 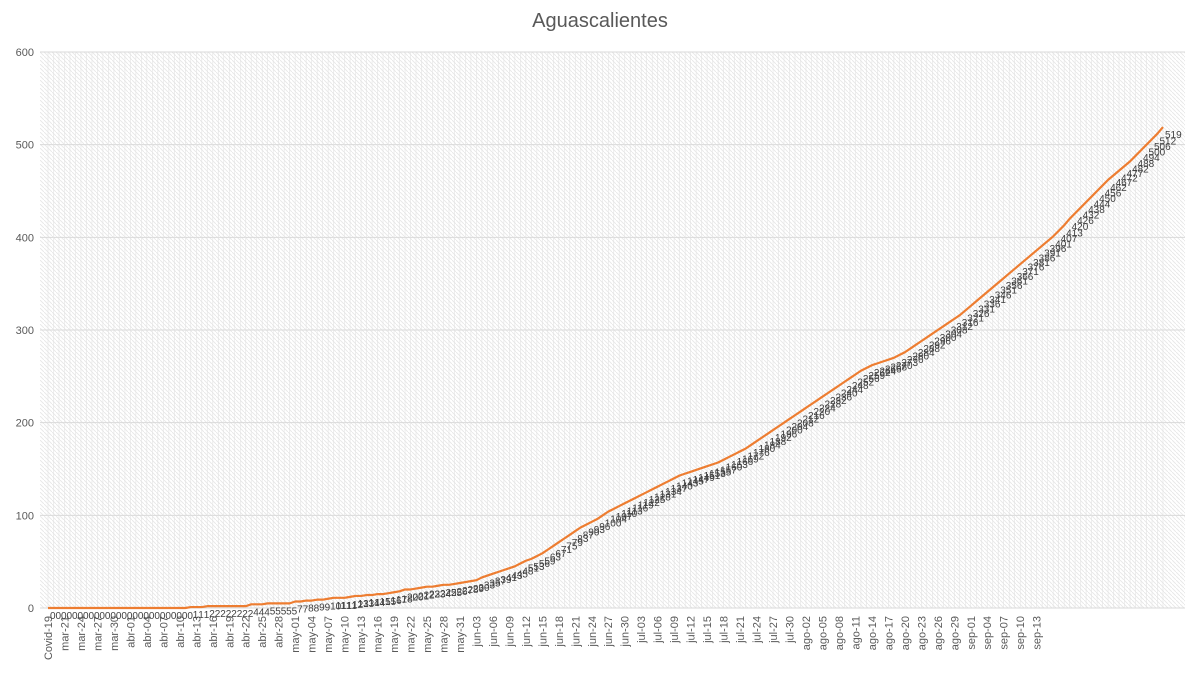 What do you see at coordinates (446, 594) in the screenshot?
I see `data-label: 24` at bounding box center [446, 594].